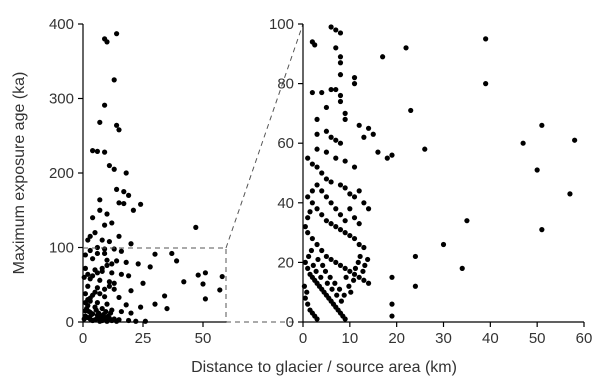 Image resolution: width=600 pixels, height=378 pixels. I want to click on left-x-tick-label: 0, so click(83, 338).